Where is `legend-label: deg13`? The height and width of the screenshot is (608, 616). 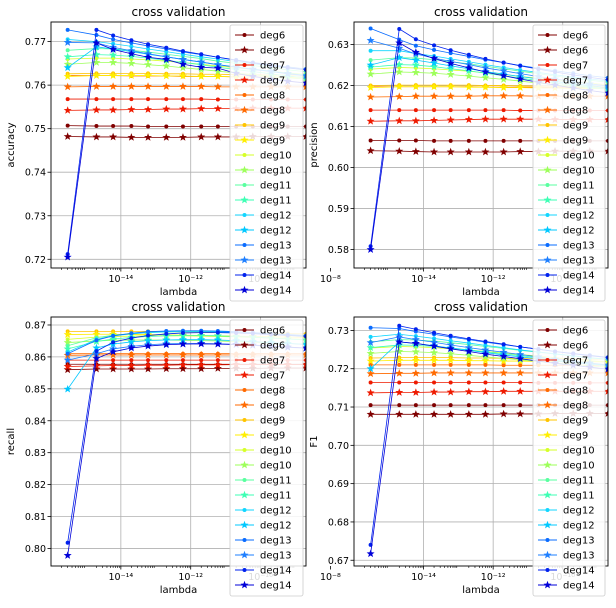 legend-label: deg13 is located at coordinates (579, 246).